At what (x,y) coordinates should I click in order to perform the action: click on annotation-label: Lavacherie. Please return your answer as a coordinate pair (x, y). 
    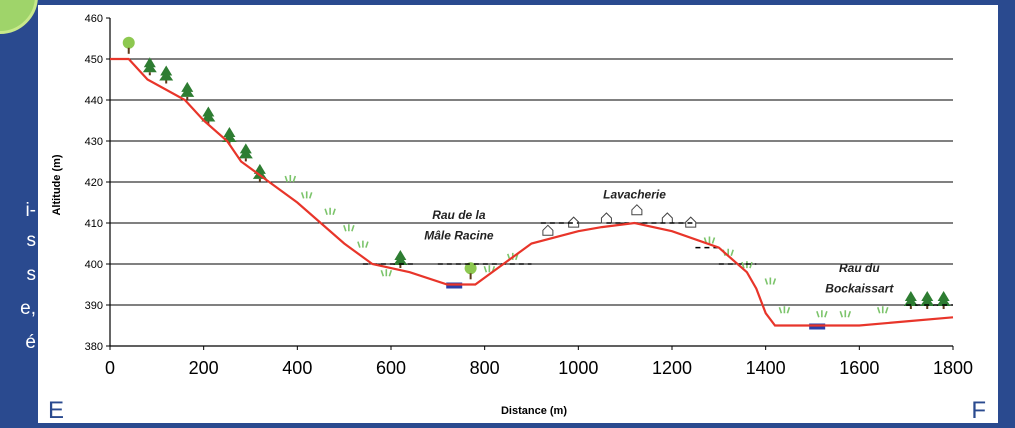
    Looking at the image, I should click on (634, 194).